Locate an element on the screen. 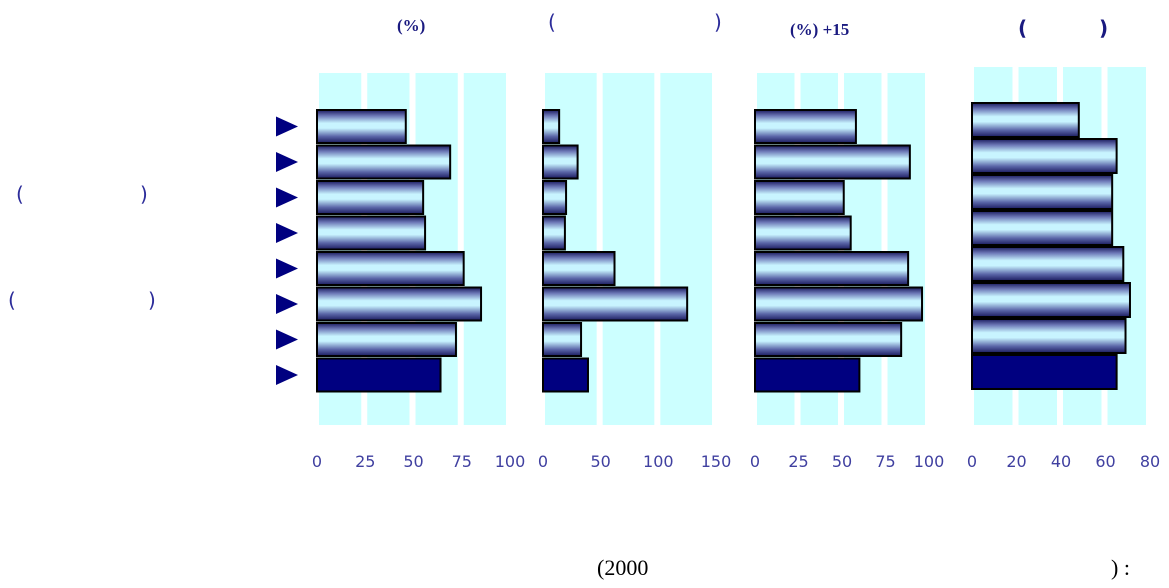  panel-1: 0 25 50 75 100 is located at coordinates (418, 272).